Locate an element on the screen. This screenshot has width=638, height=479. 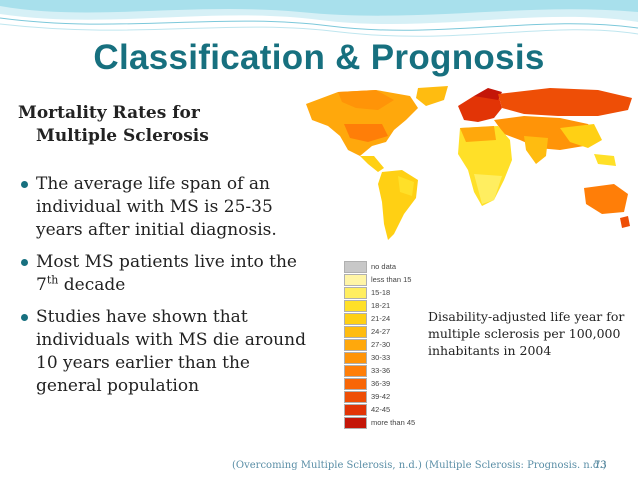
legend-item: 36-39 is located at coordinates (383, 383).